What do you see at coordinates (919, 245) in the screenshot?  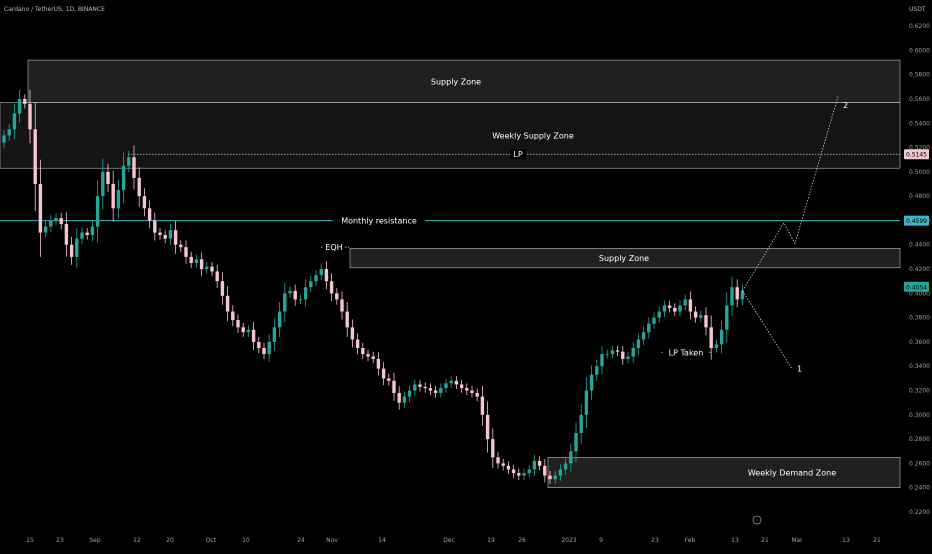 I see `y-tick-9: 0.4400` at bounding box center [919, 245].